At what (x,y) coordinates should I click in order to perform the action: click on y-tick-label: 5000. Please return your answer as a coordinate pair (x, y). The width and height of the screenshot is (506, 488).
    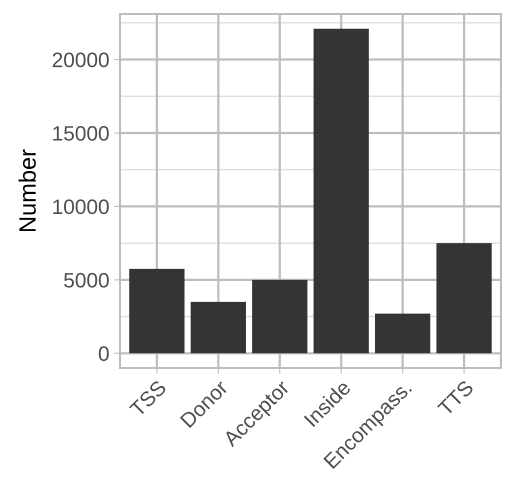
    Looking at the image, I should click on (86, 280).